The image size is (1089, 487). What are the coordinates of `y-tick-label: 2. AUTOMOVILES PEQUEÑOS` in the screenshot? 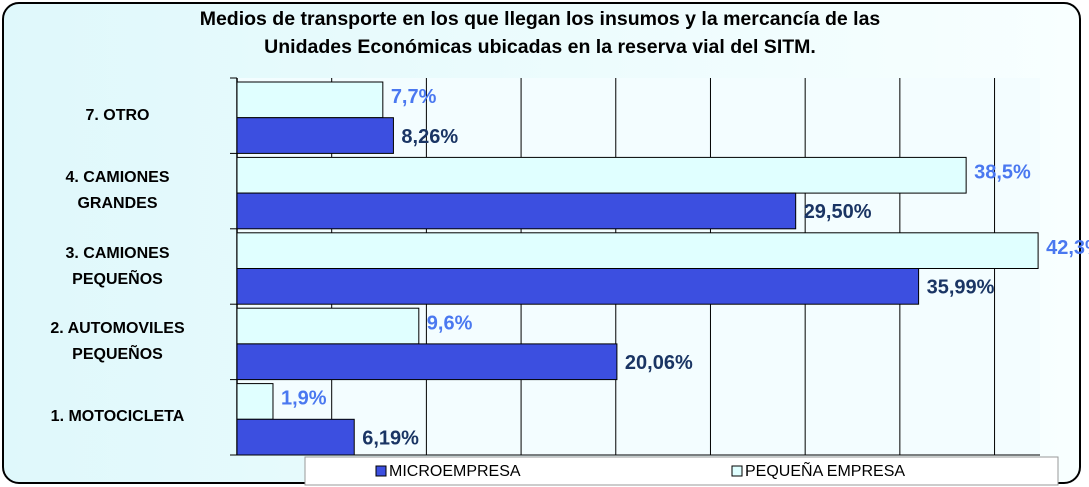 It's located at (117, 341).